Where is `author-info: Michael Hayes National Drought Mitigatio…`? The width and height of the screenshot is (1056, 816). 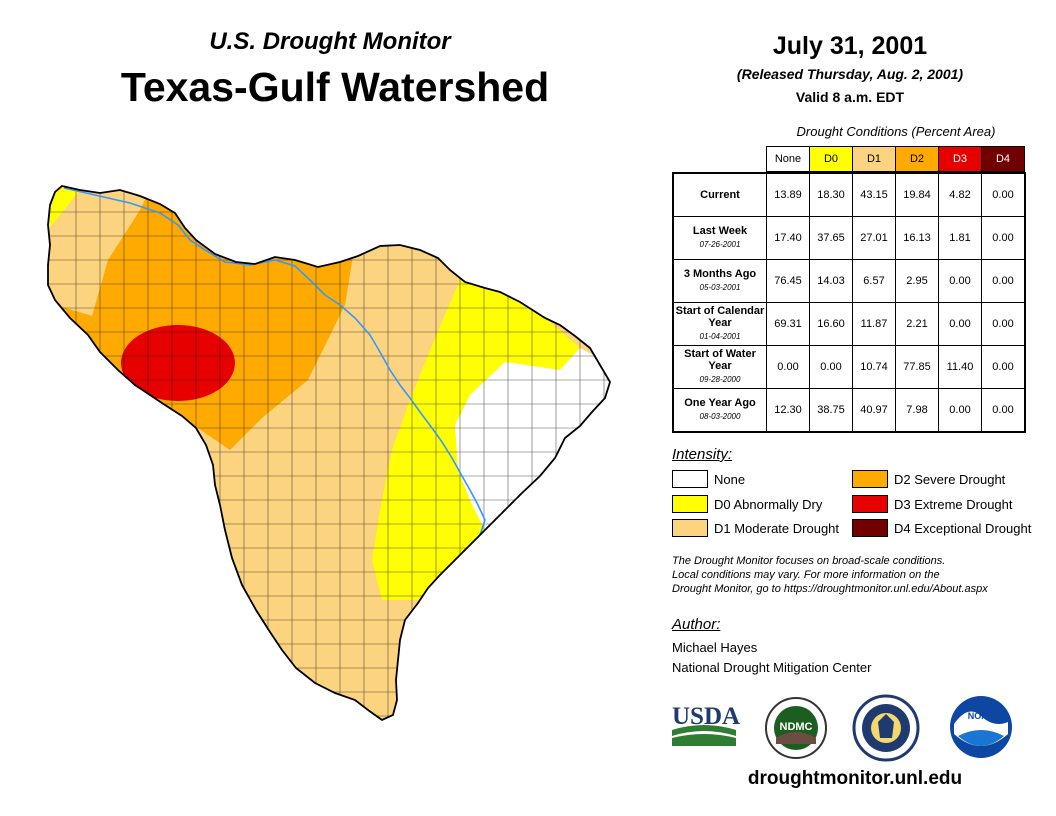
author-info: Michael Hayes National Drought Mitigatio… is located at coordinates (771, 658).